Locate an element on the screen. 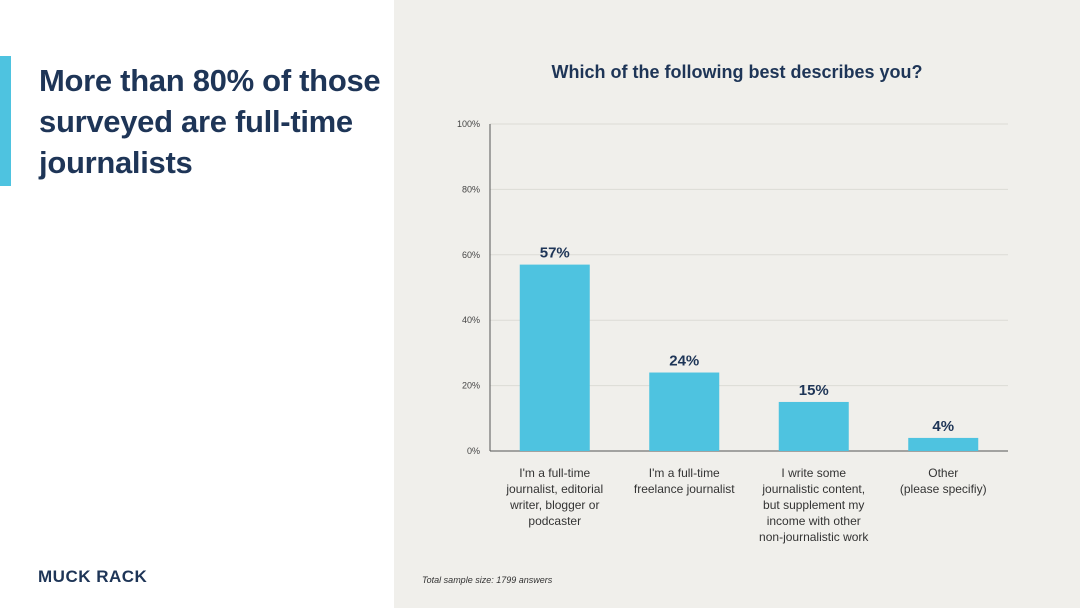  bar-value-label: 4% is located at coordinates (943, 426).